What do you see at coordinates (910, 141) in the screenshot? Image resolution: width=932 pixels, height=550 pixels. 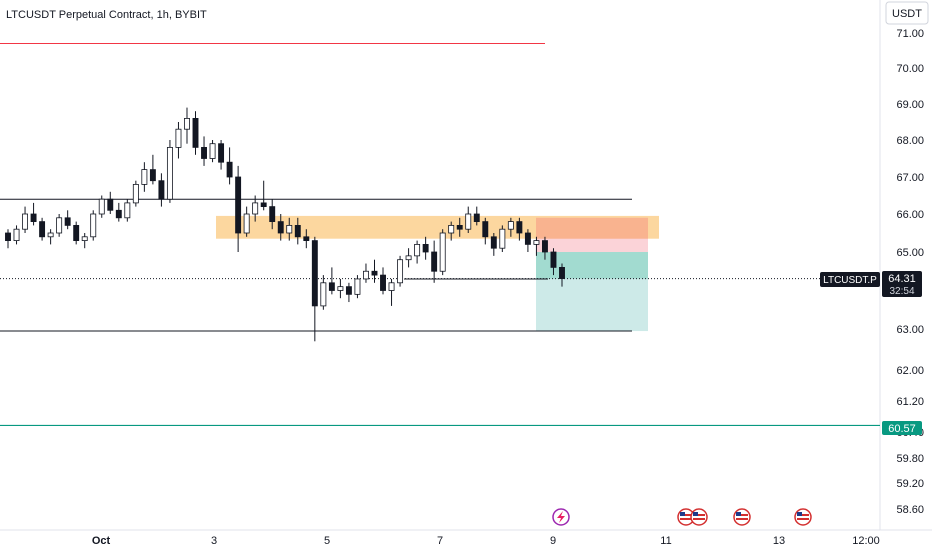 I see `price-tick-label: 68.00` at bounding box center [910, 141].